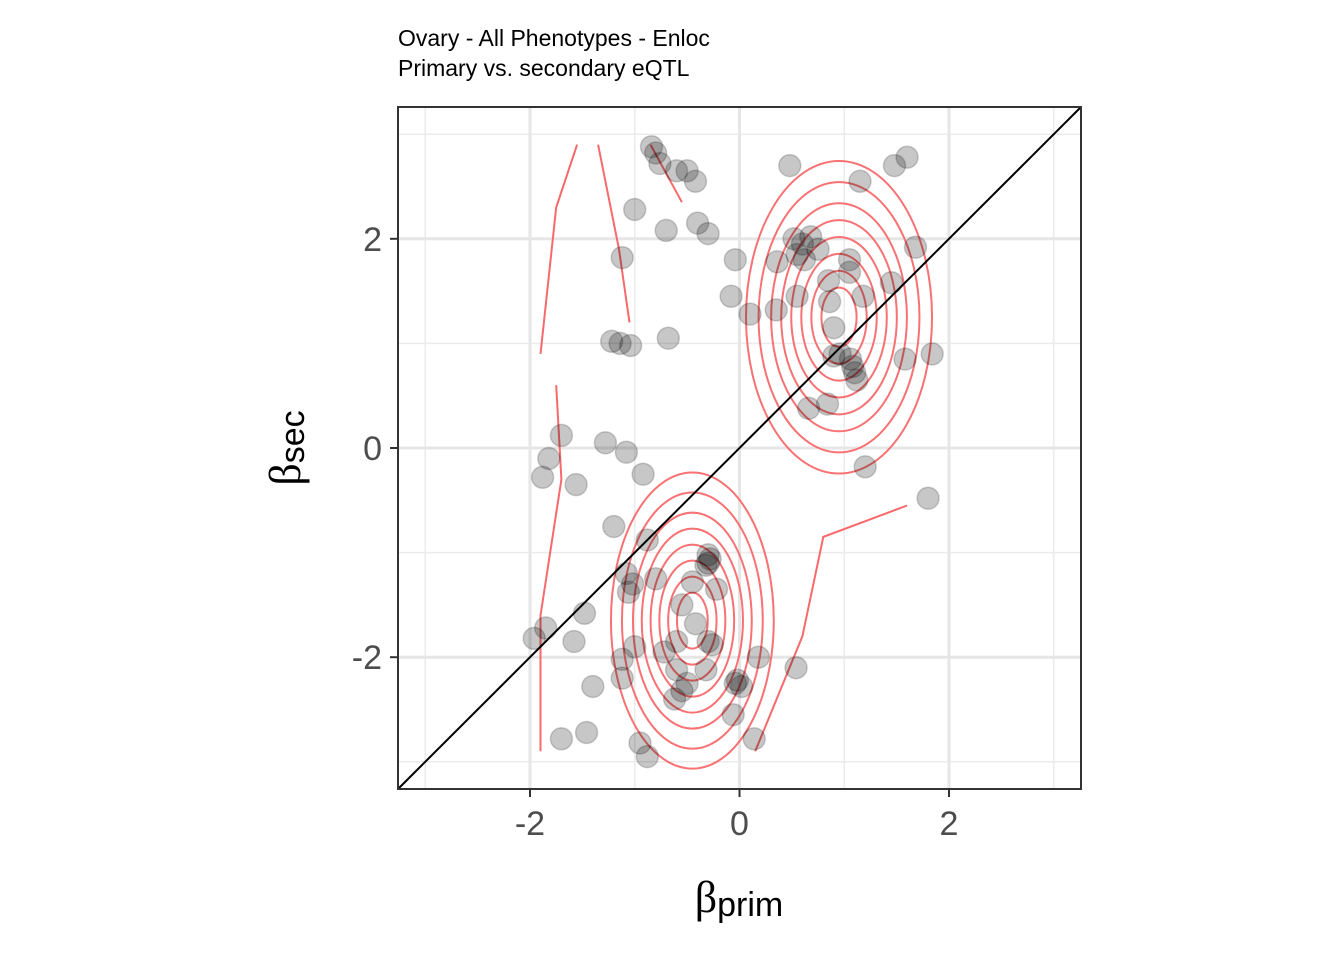  What do you see at coordinates (750, 905) in the screenshot?
I see `x-axis-subscript: prim` at bounding box center [750, 905].